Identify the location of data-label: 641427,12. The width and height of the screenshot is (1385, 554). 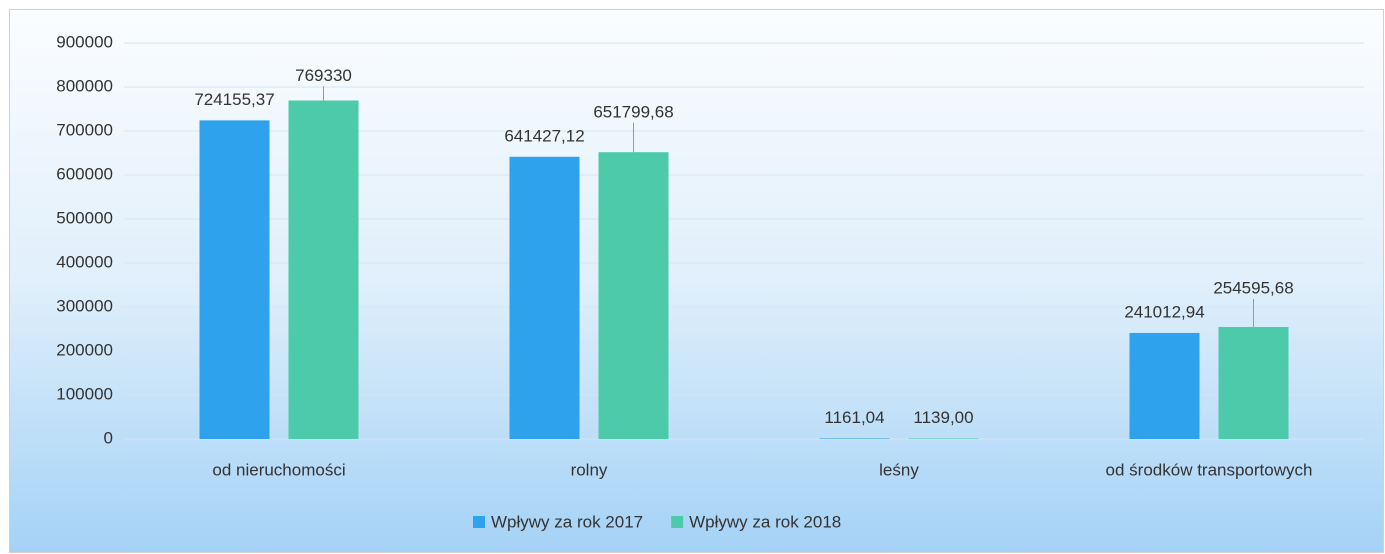
(544, 135).